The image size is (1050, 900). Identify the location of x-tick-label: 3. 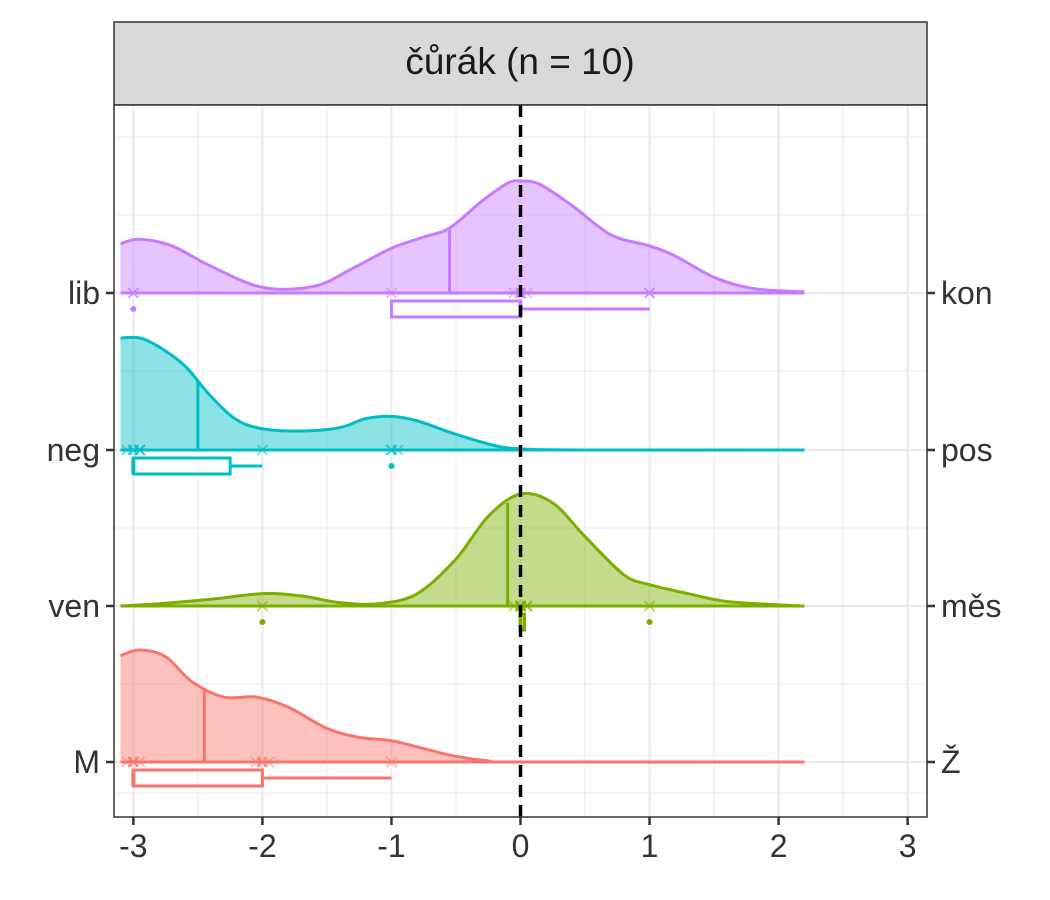
(908, 846).